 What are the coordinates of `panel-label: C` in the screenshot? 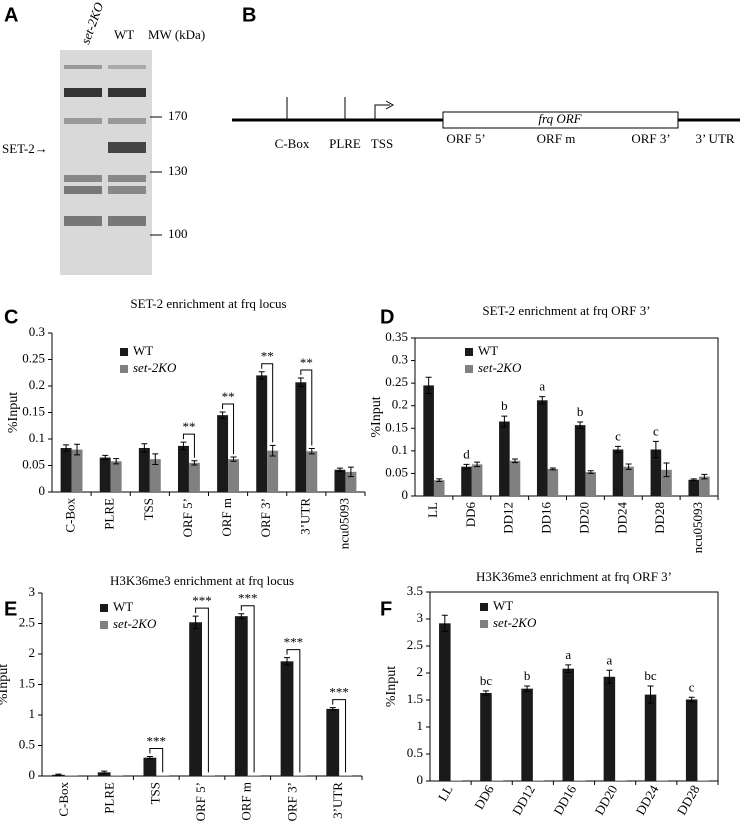 It's located at (11, 317).